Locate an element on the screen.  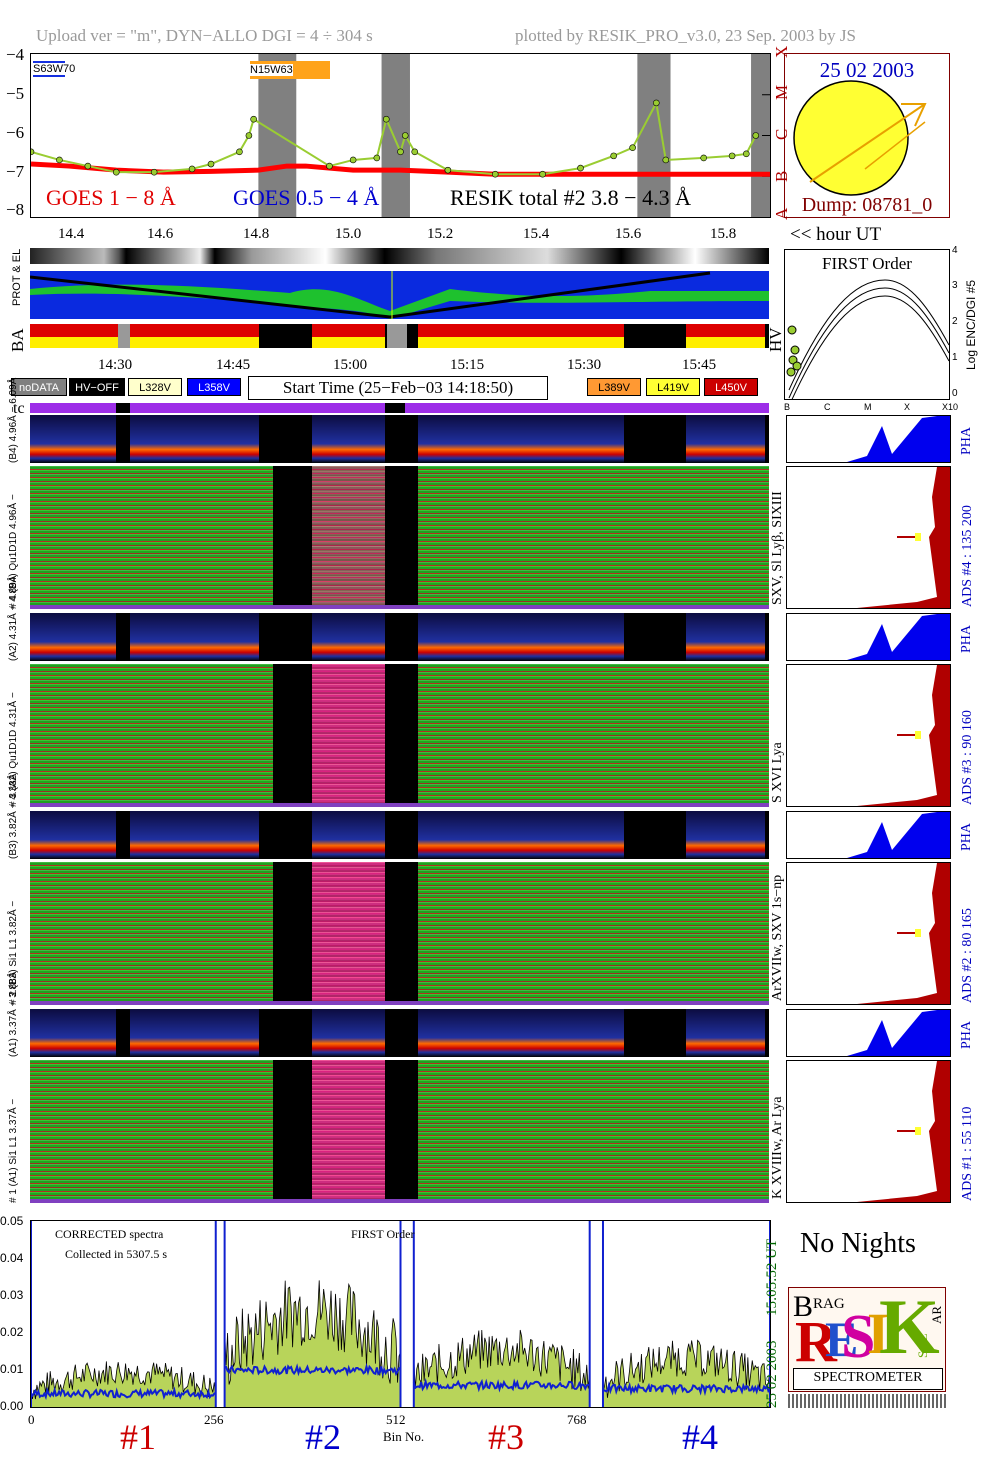
time-tick: 15:30 is located at coordinates (584, 365).